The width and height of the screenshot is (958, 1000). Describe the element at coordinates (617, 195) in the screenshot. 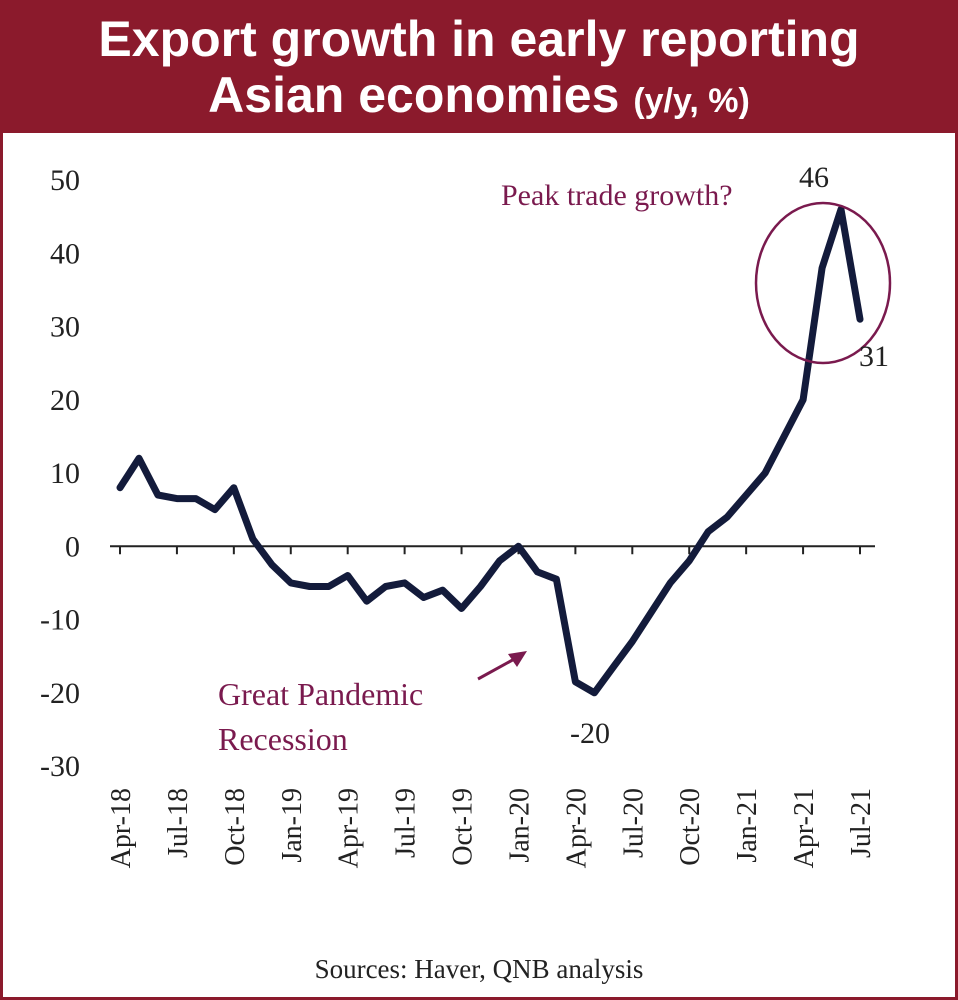

I see `peak-annotation-label: Peak trade growth?` at that location.